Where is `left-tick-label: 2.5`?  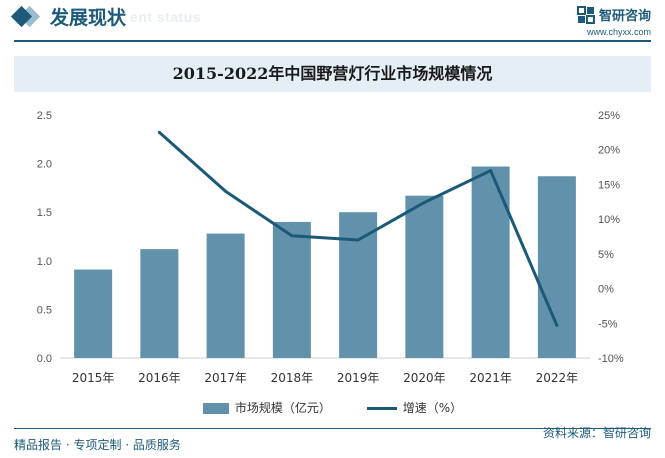 left-tick-label: 2.5 is located at coordinates (44, 116).